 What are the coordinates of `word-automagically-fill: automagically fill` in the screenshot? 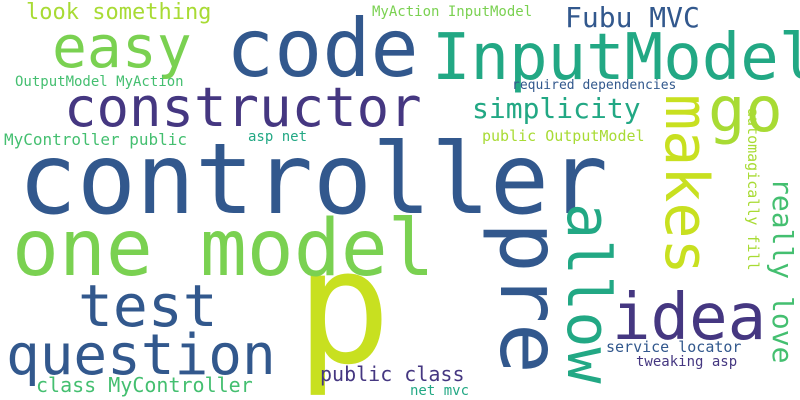 It's located at (753, 189).